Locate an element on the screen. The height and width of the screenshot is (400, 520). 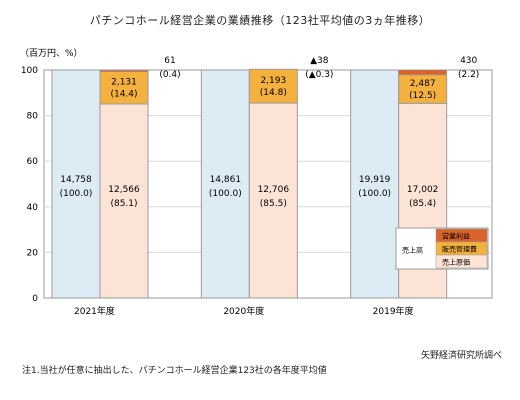
revenue-value-label: 14,758 is located at coordinates (76, 180).